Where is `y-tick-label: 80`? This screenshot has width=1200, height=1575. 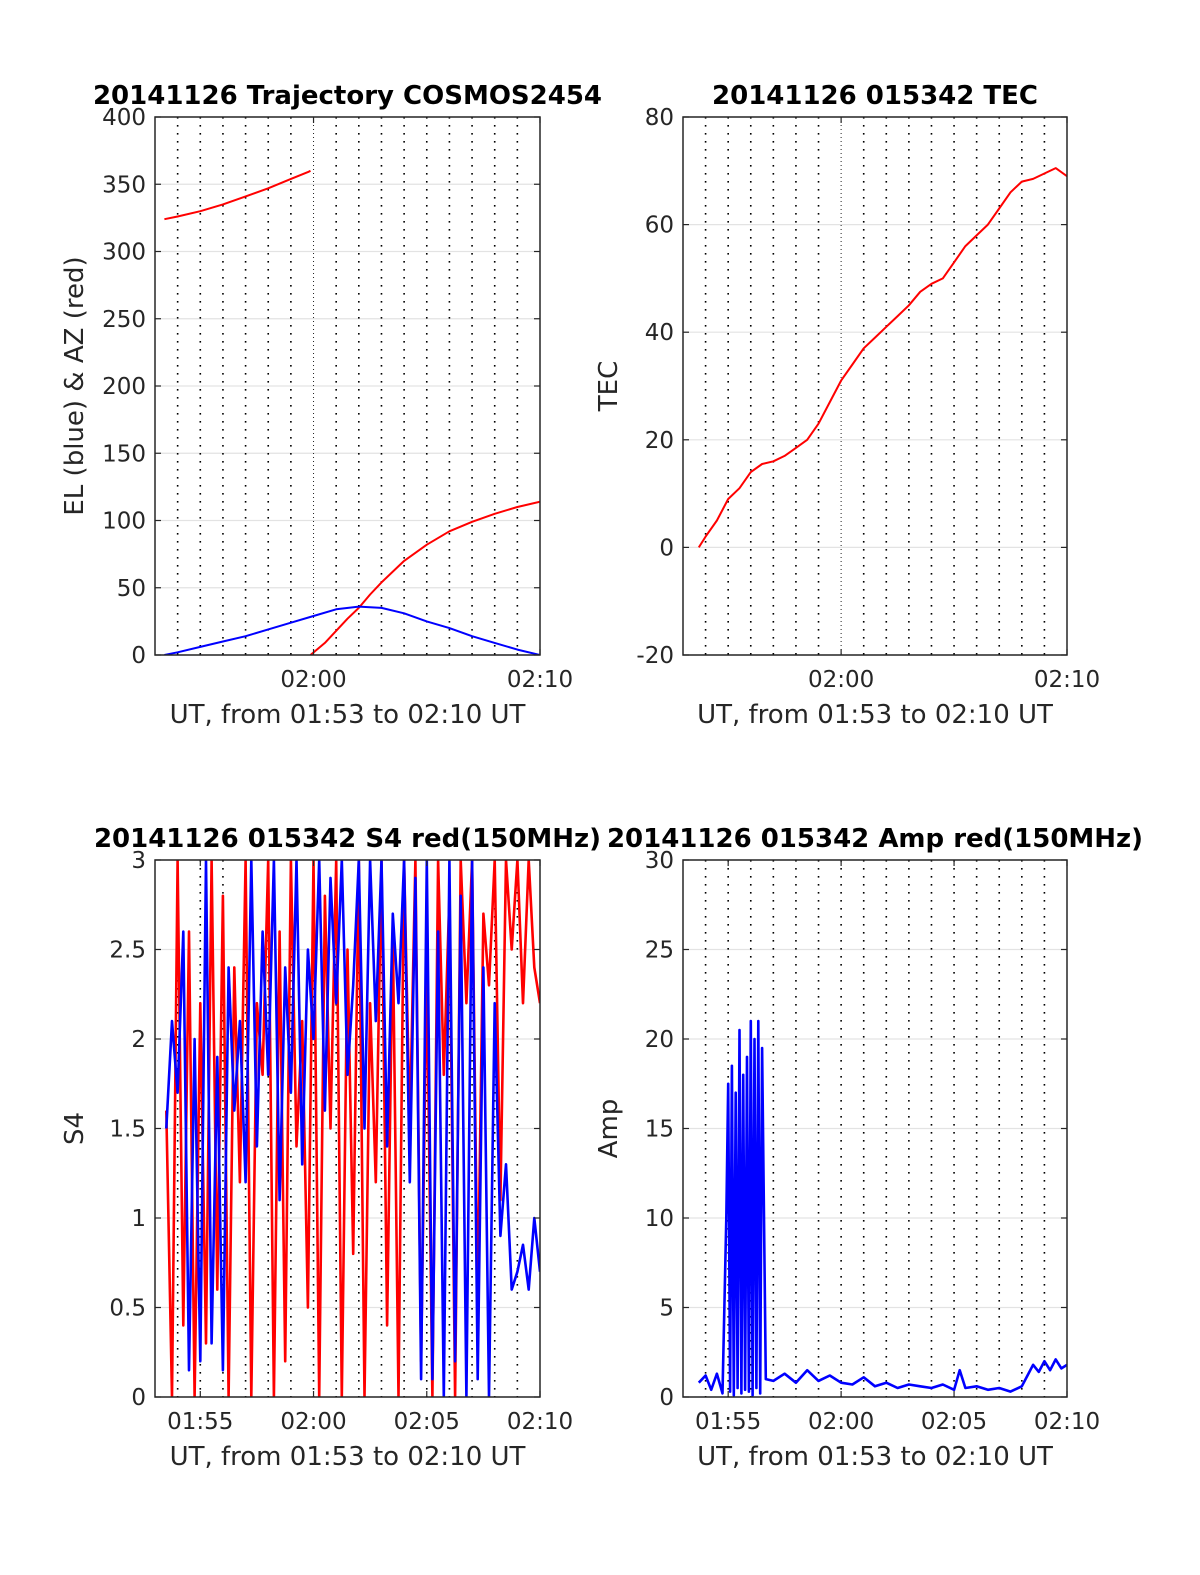 y-tick-label: 80 is located at coordinates (659, 118).